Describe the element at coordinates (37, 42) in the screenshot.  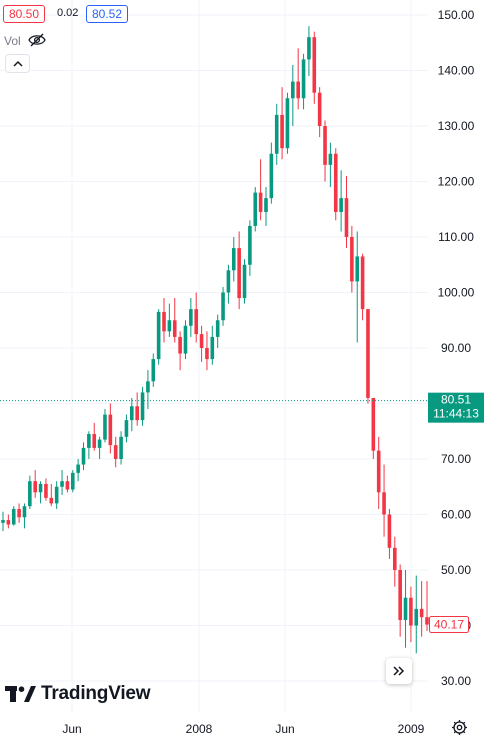
I see `eye-off-icon` at that location.